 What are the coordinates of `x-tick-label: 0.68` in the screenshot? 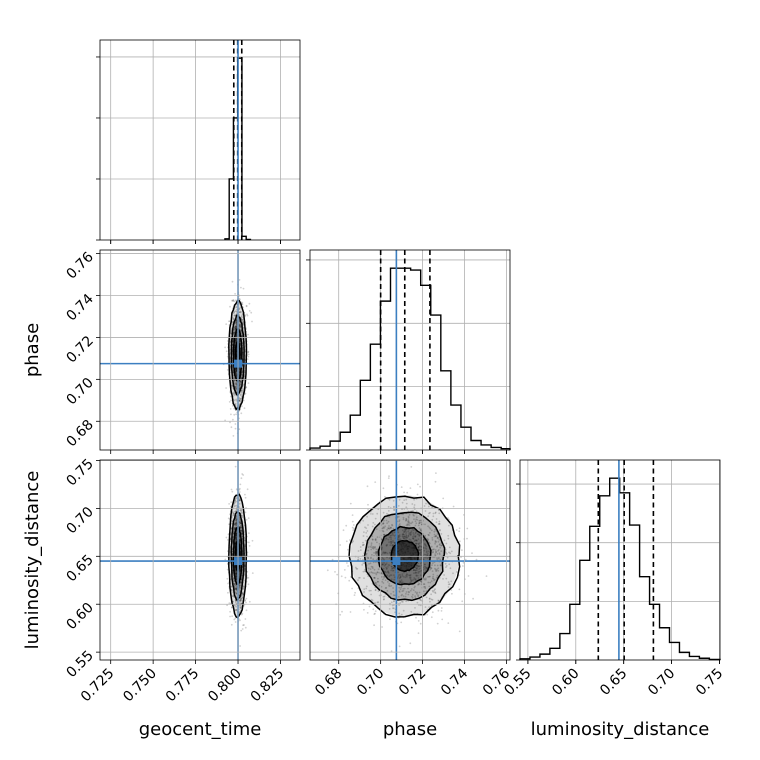 It's located at (328, 682).